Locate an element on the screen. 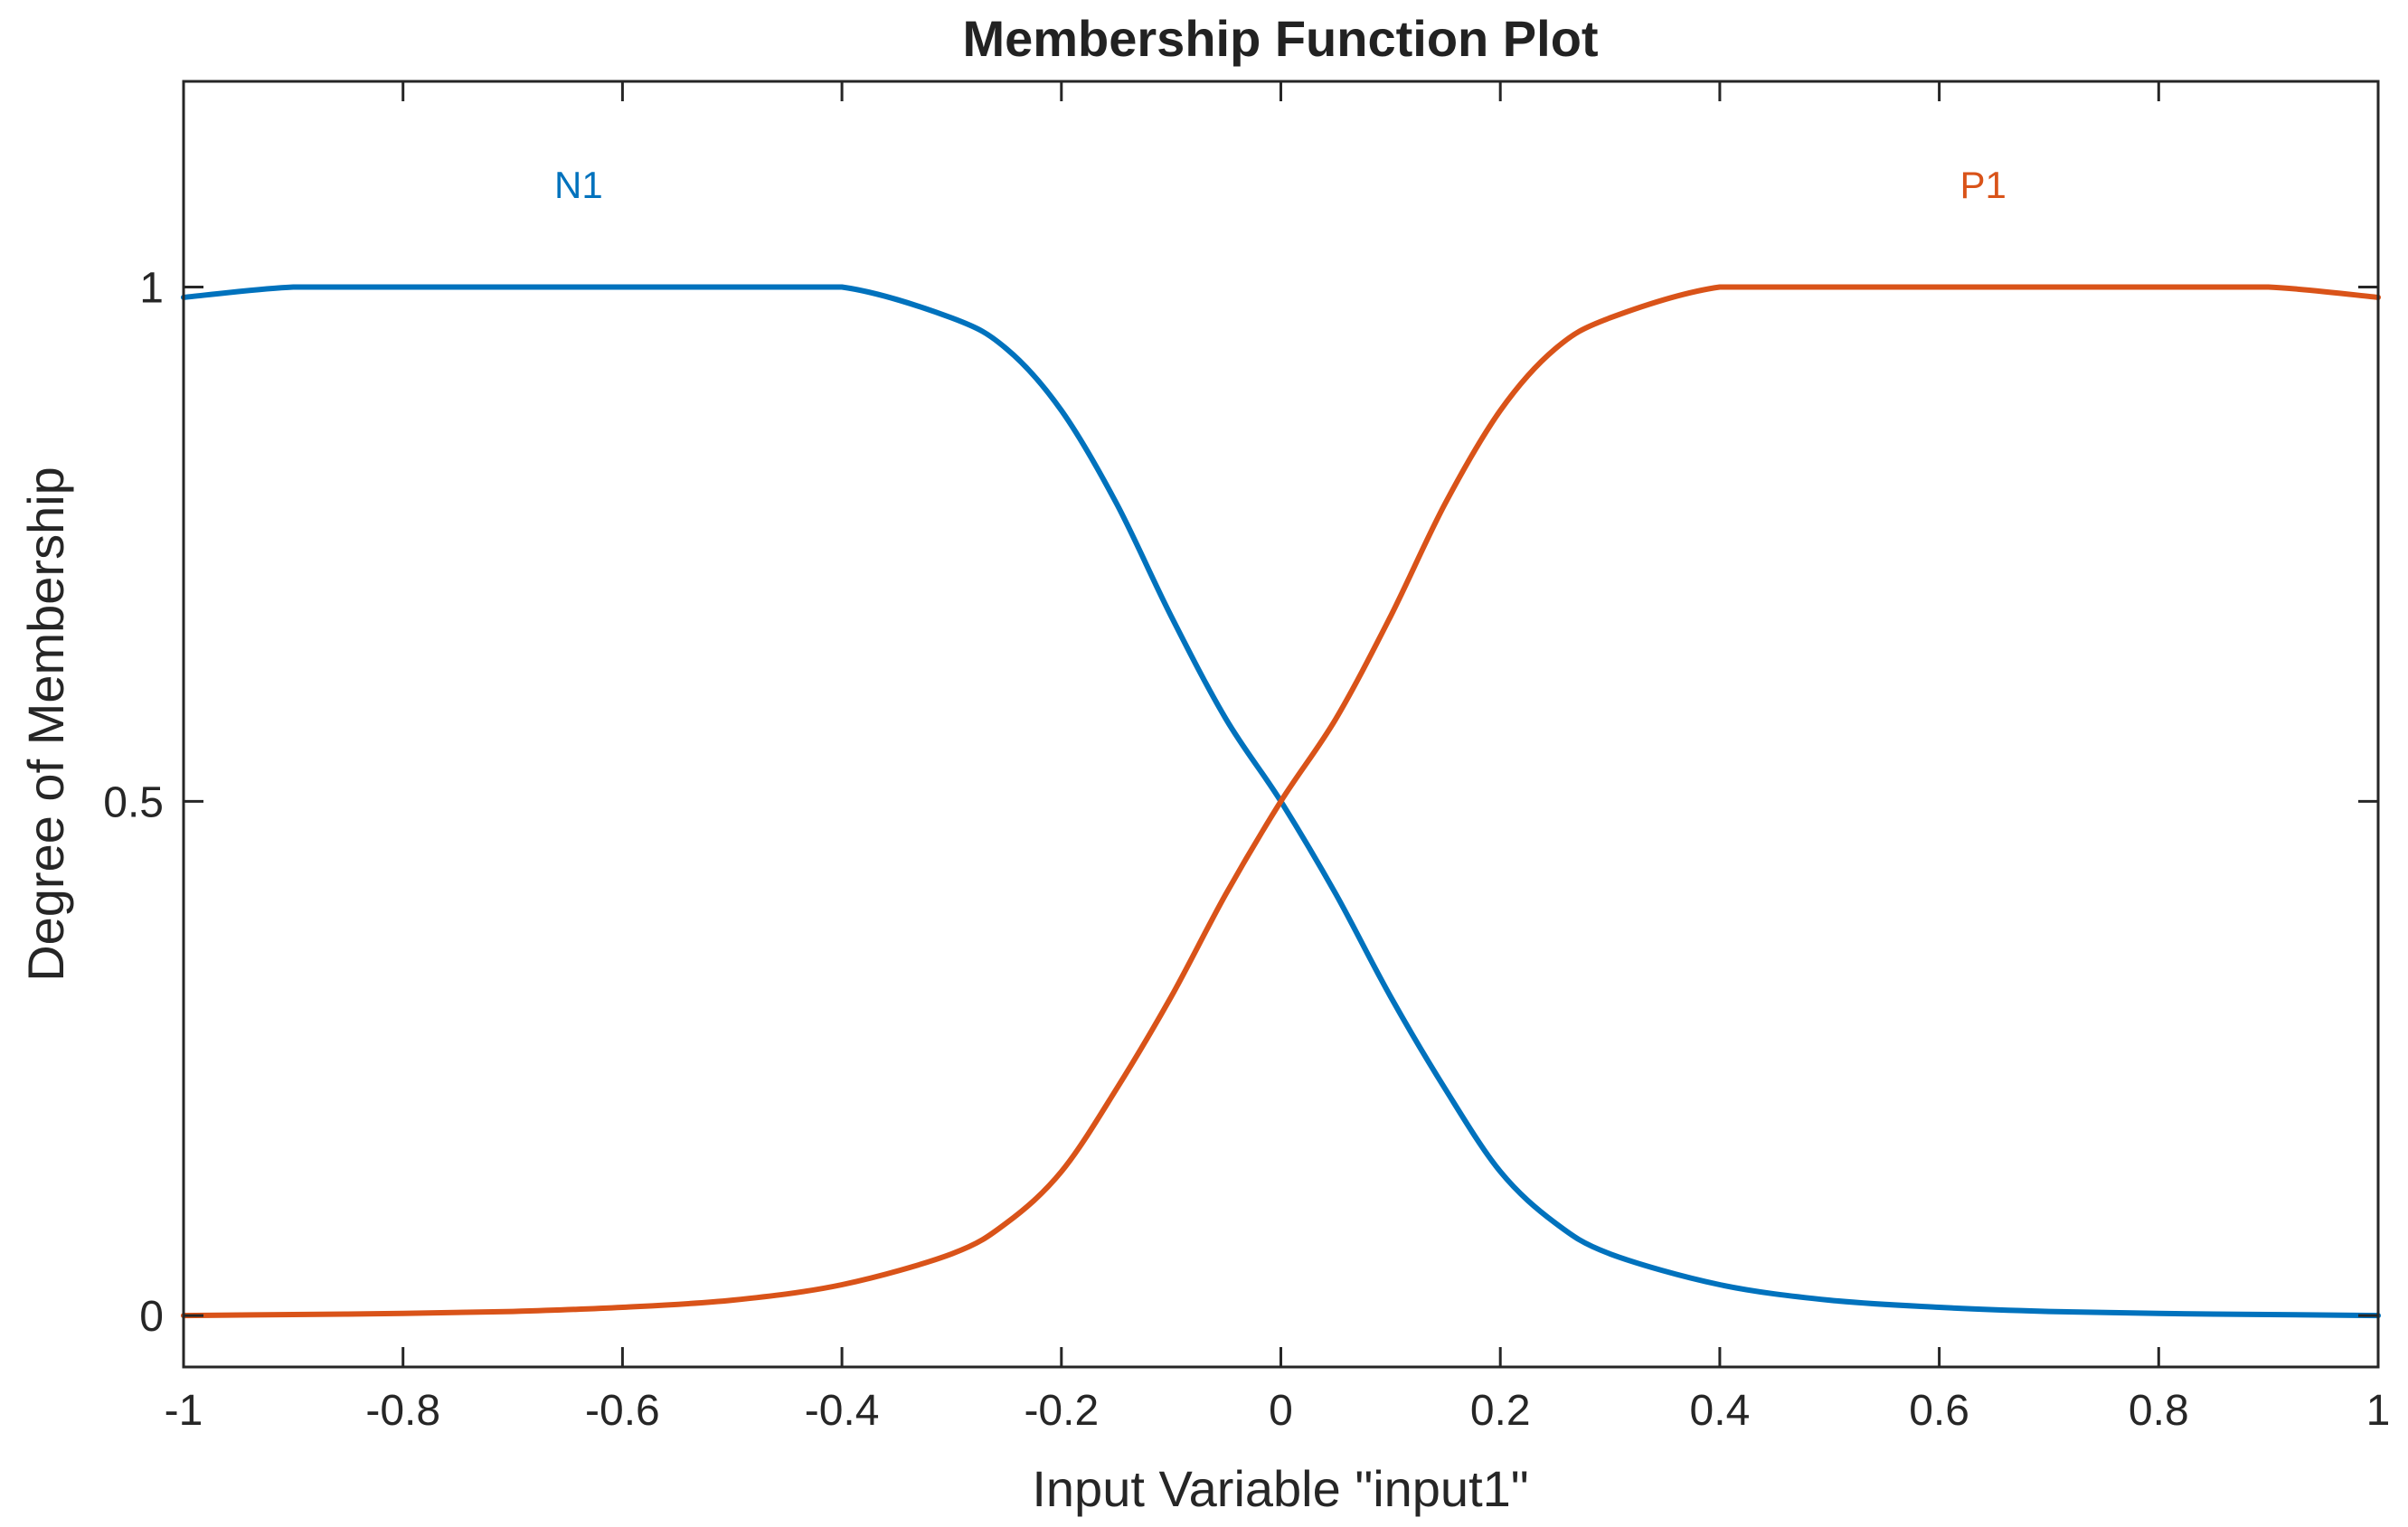 Image resolution: width=2408 pixels, height=1527 pixels. x-axis-label: Input Variable "input1" is located at coordinates (1280, 1488).